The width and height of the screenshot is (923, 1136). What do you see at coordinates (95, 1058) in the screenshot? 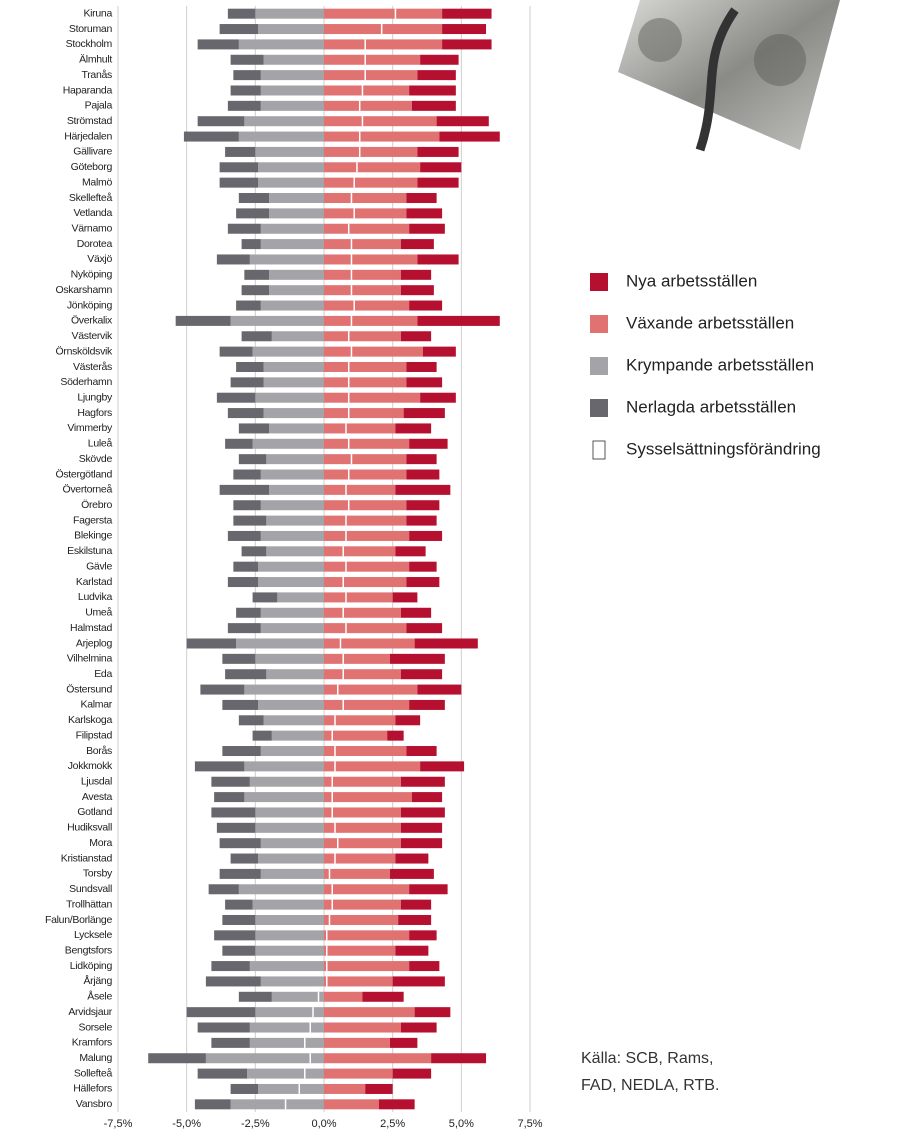
I see `y-tick-label: Malung` at bounding box center [95, 1058].